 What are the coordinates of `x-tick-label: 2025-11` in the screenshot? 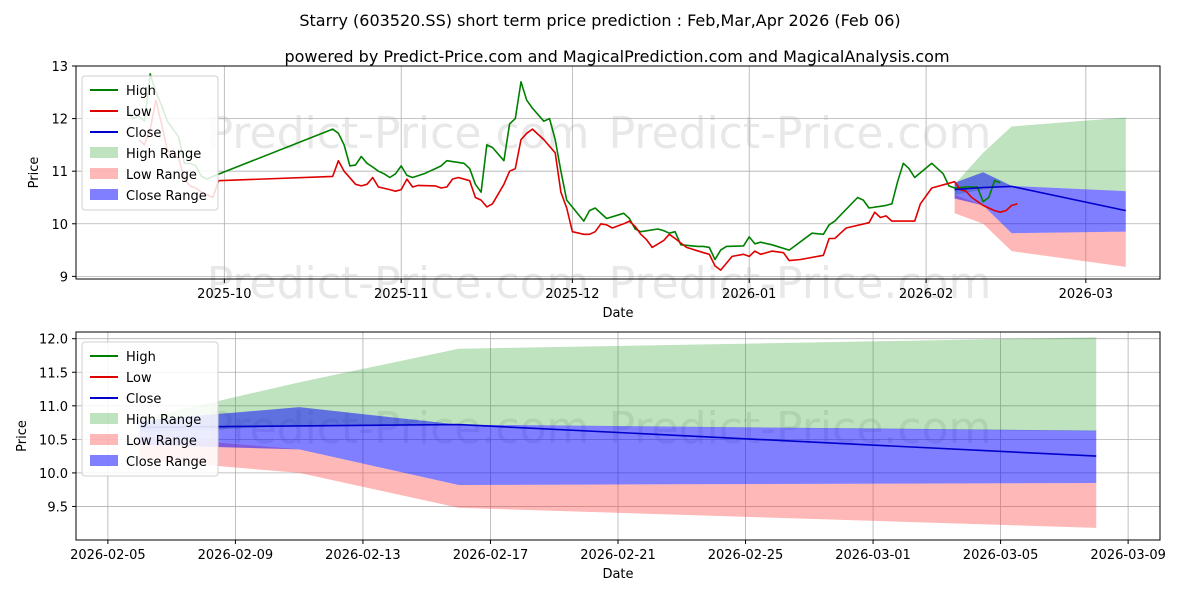 It's located at (401, 294).